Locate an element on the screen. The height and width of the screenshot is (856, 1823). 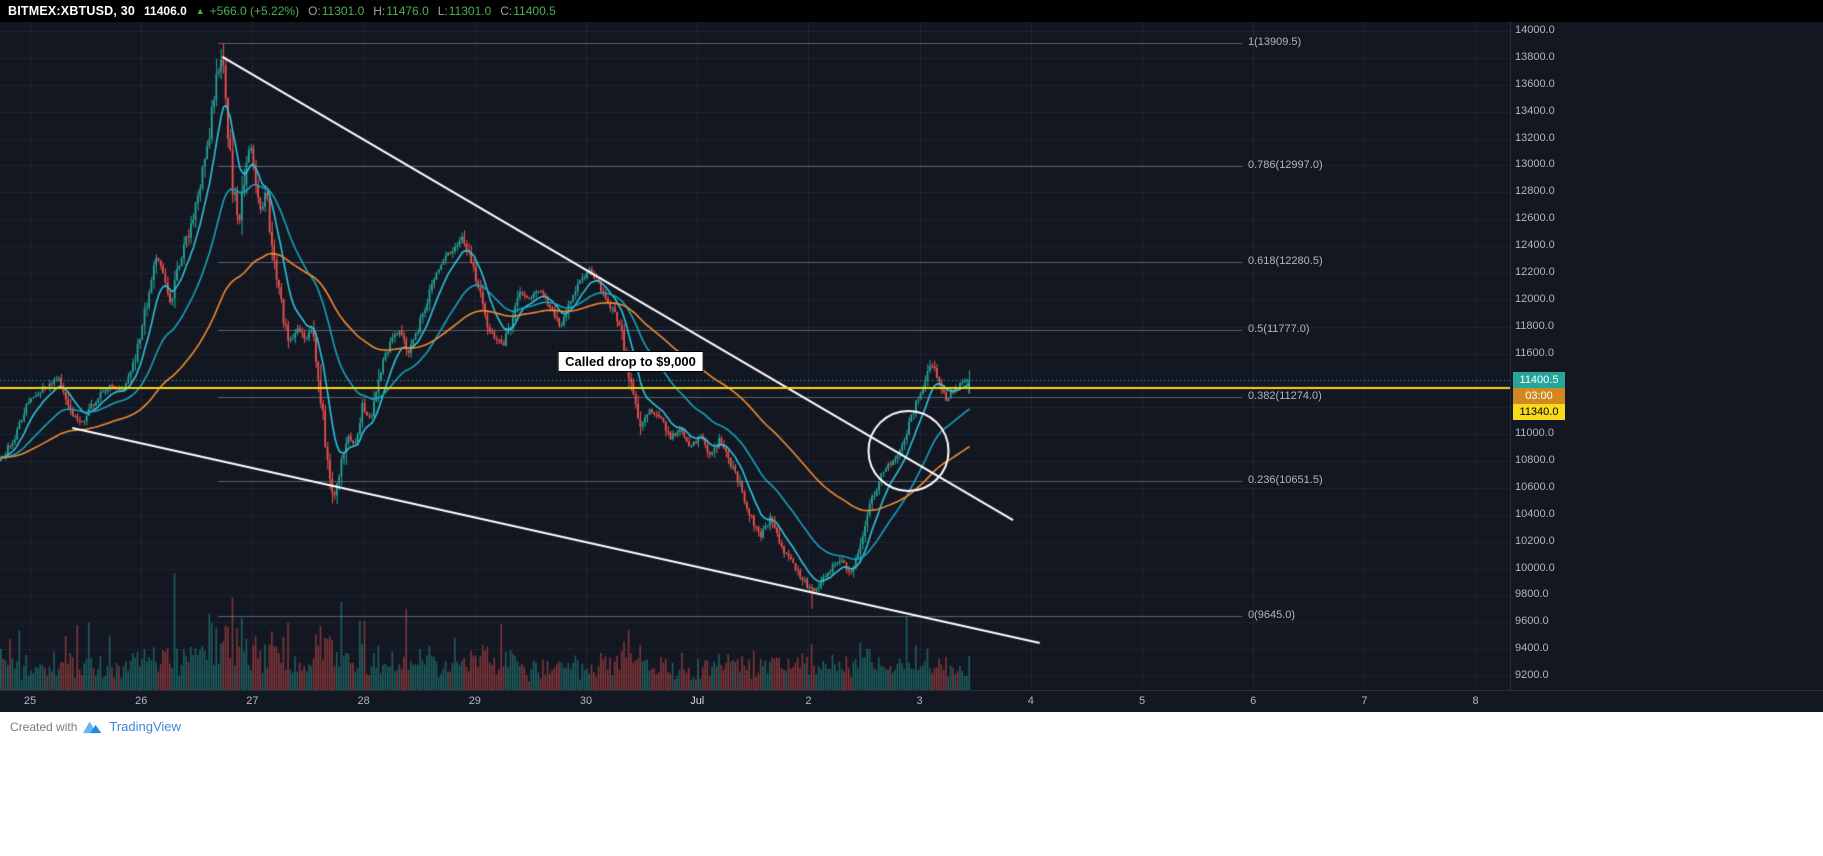
time-axis-label: 7 is located at coordinates (1364, 701).